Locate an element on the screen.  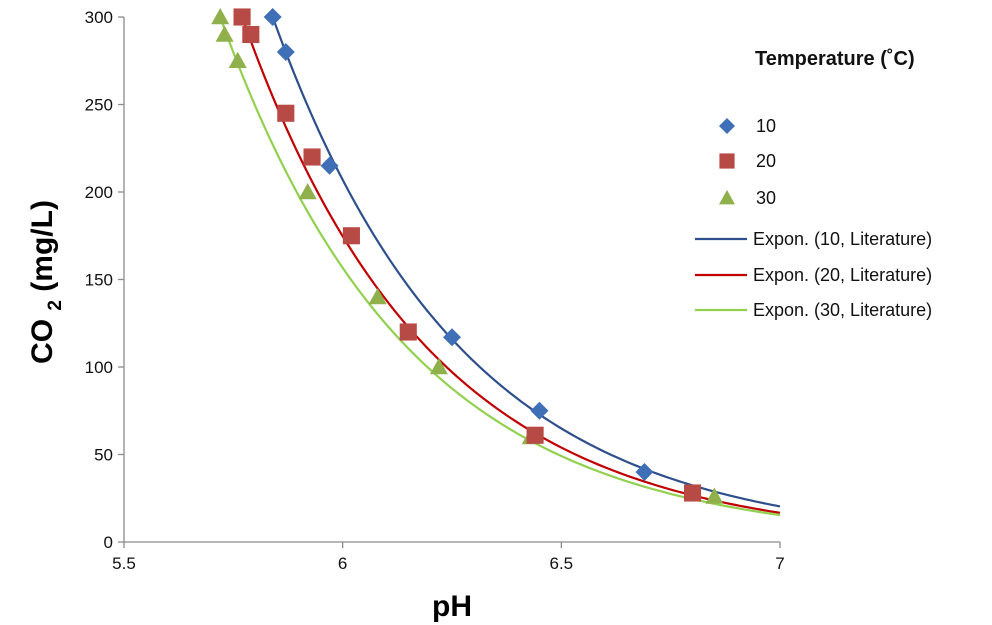
x-axis-label: pH is located at coordinates (452, 606).